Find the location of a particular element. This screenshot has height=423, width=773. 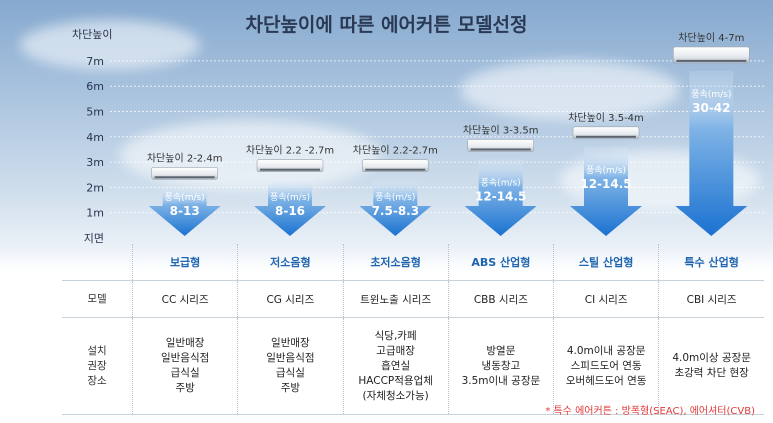

category-header: 보급형 is located at coordinates (184, 262).